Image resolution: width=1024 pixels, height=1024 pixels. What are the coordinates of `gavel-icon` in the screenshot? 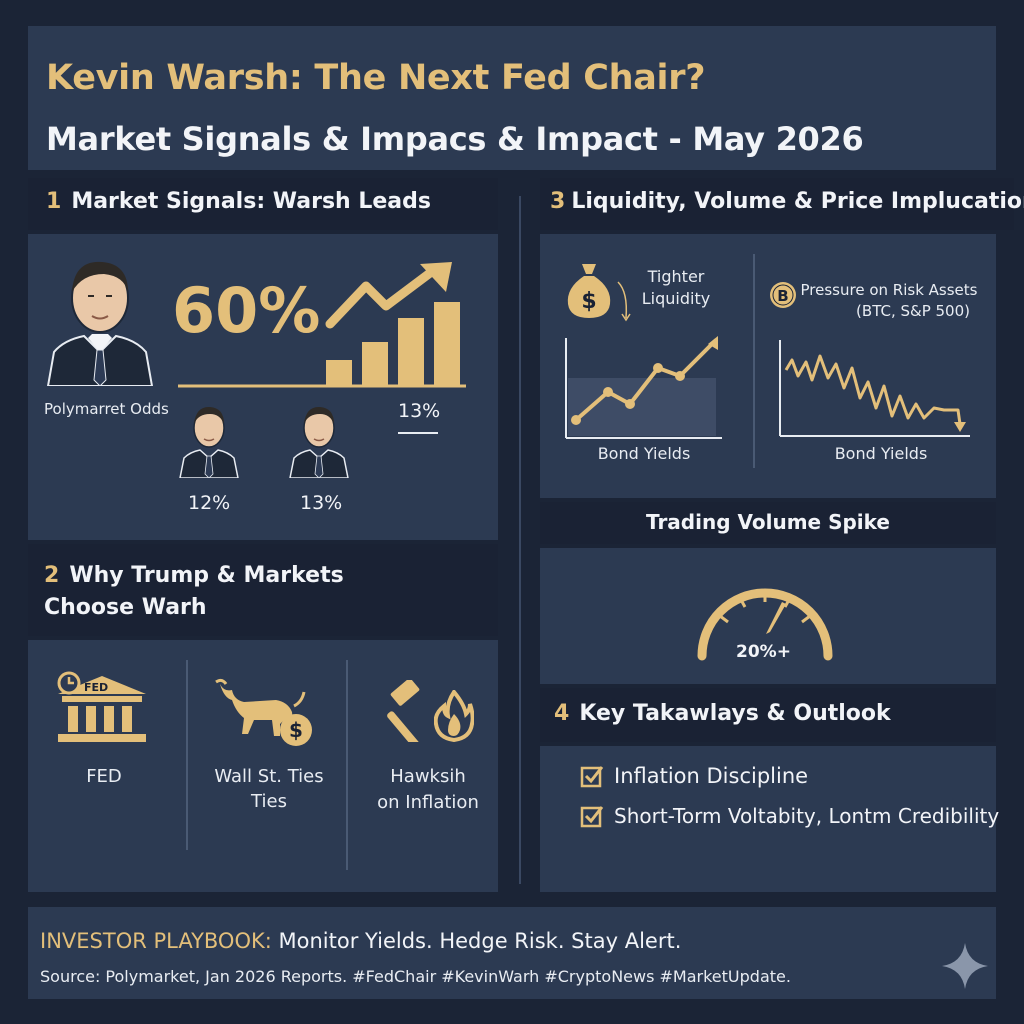 It's located at (403, 711).